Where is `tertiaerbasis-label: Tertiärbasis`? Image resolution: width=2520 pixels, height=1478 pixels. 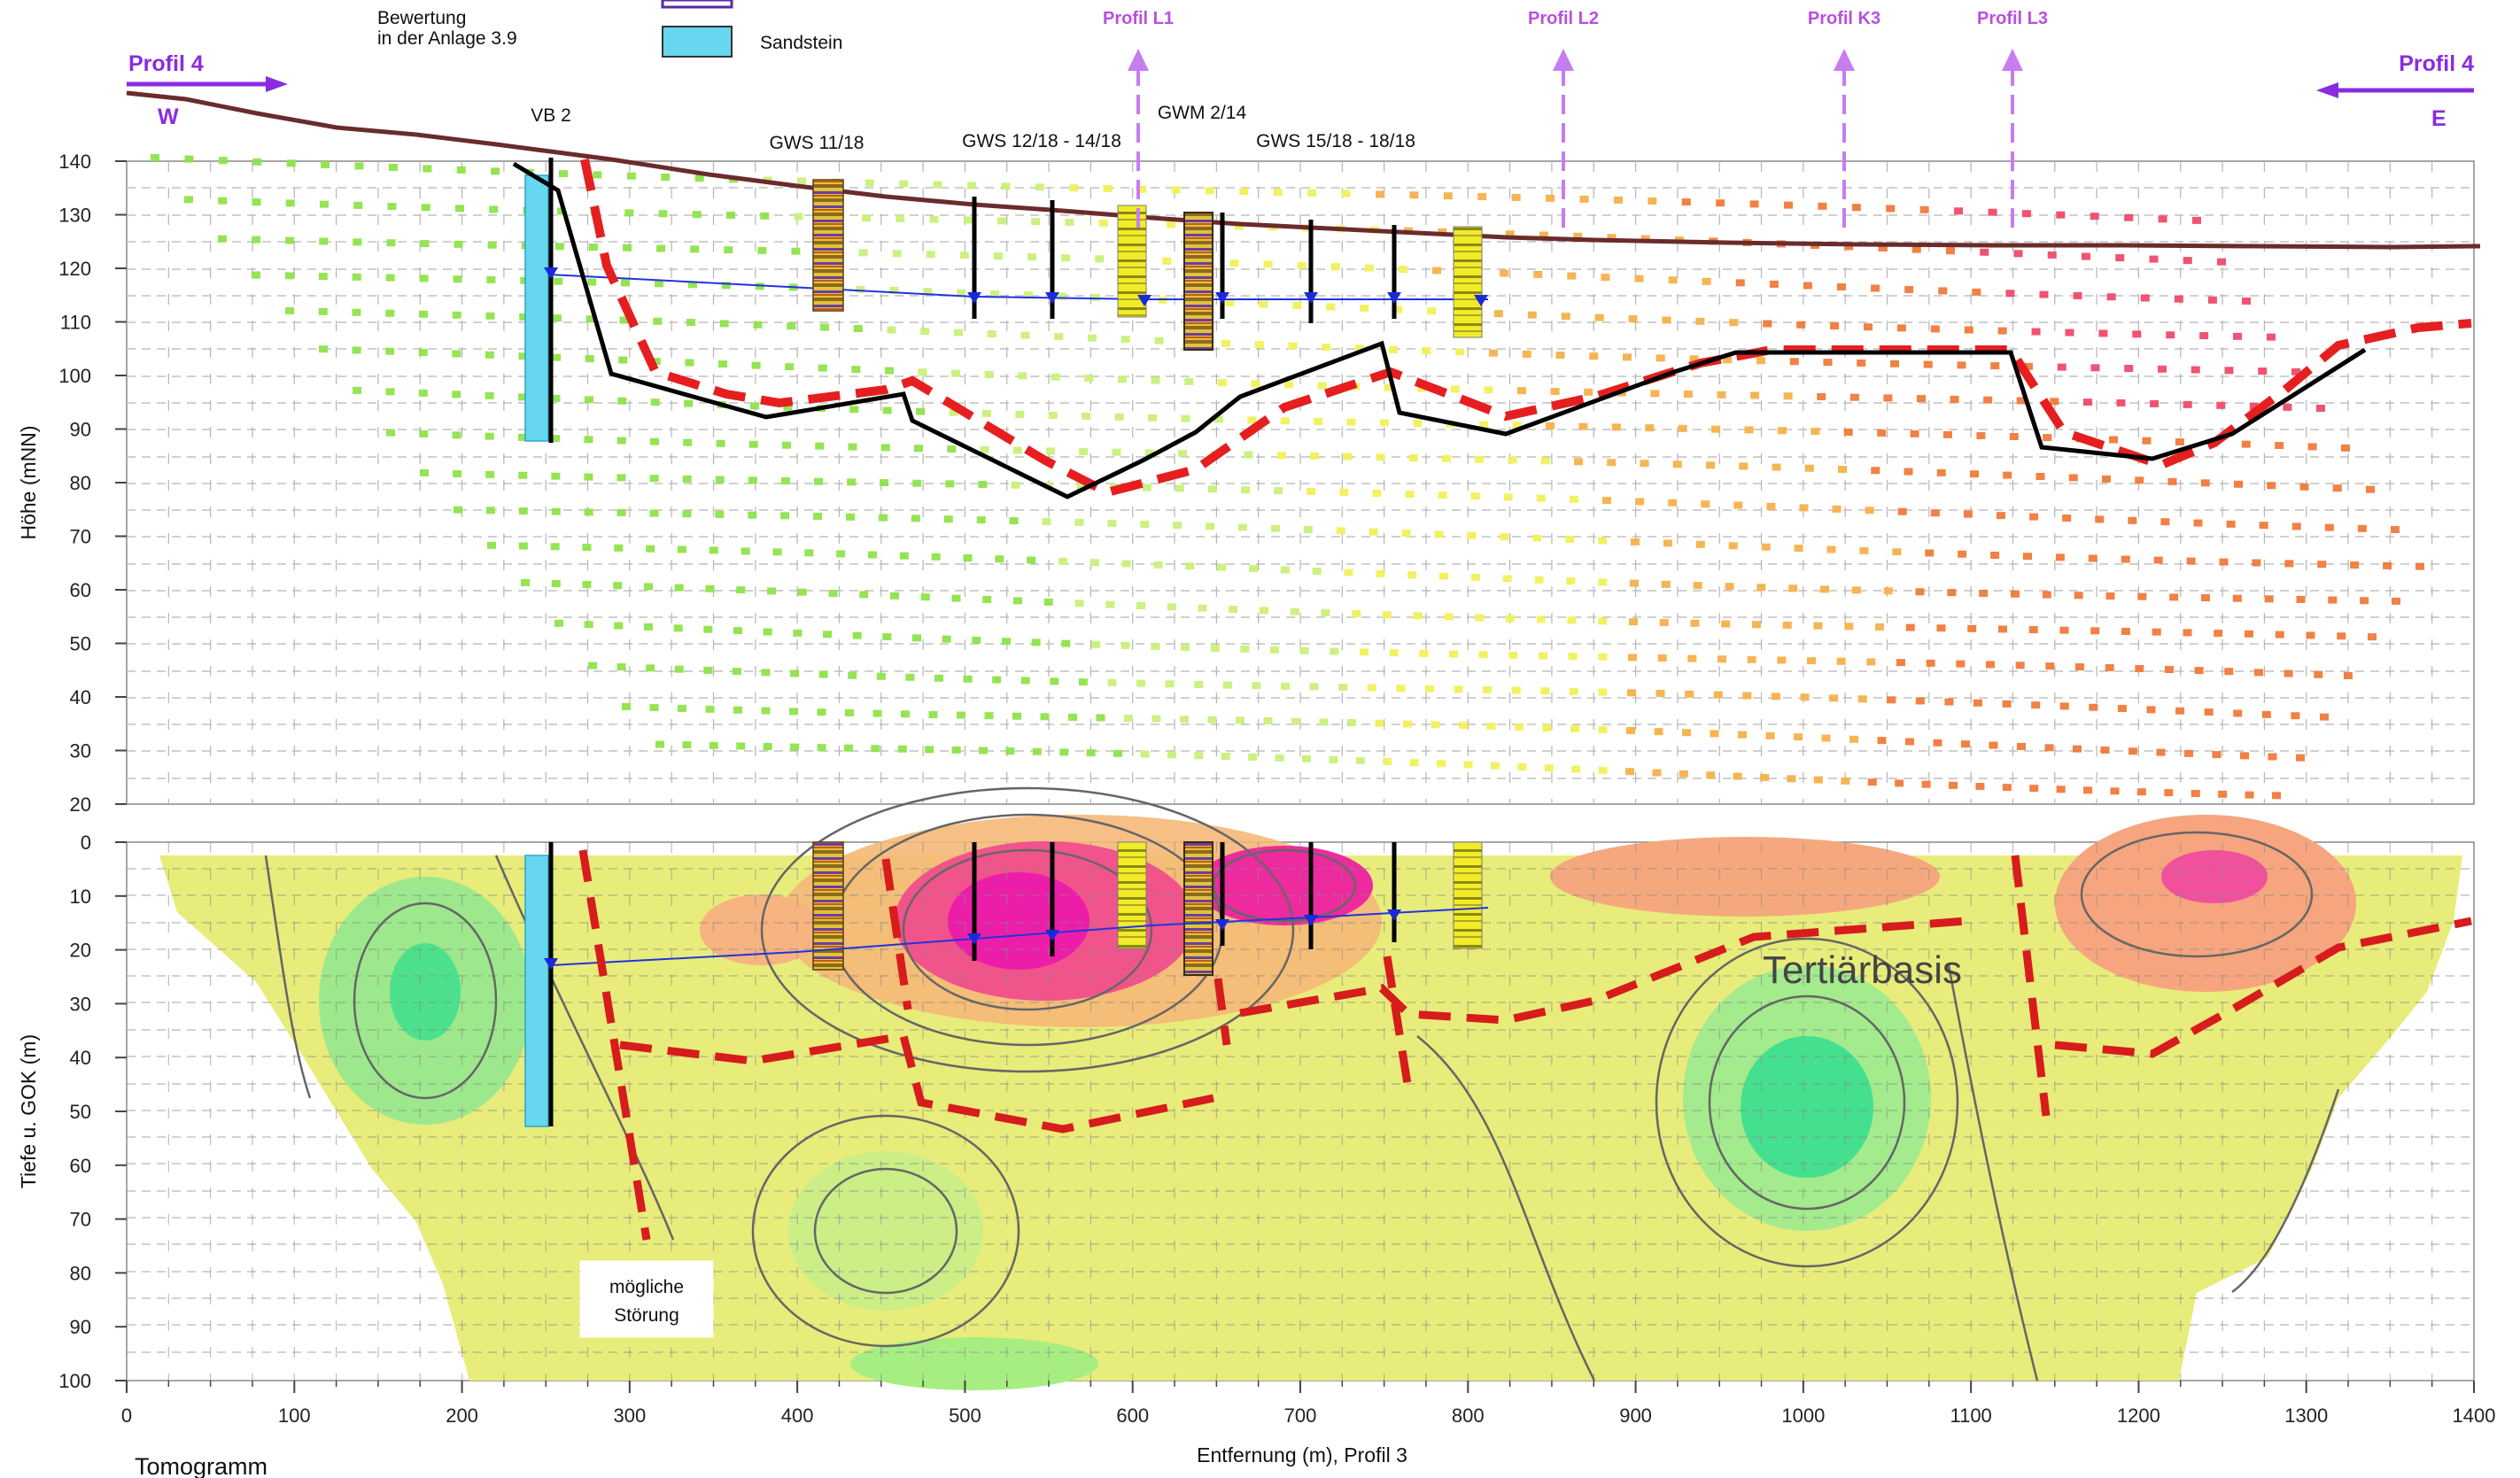 tertiaerbasis-label: Tertiärbasis is located at coordinates (1862, 970).